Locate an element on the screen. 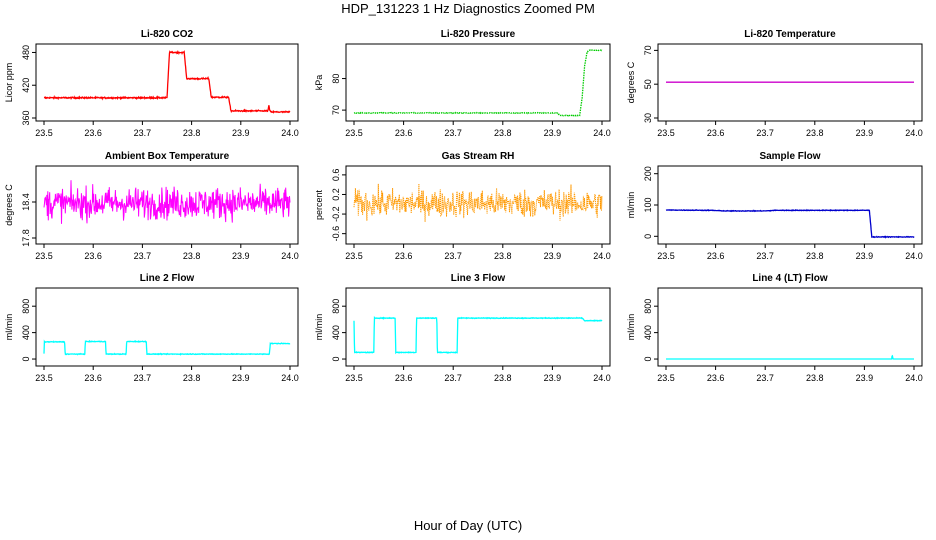 The height and width of the screenshot is (540, 936). panel-title: Line 3 Flow is located at coordinates (478, 278).